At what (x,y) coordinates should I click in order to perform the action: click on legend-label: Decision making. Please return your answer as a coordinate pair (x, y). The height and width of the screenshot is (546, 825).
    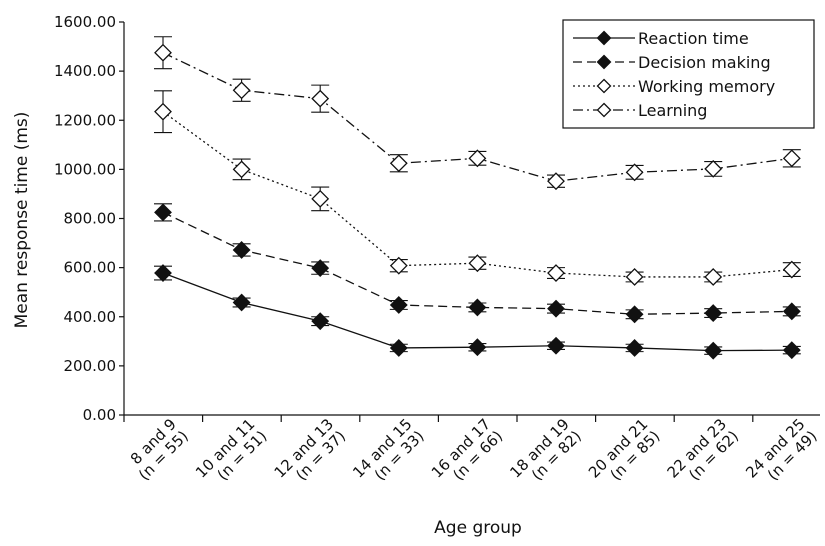
    Looking at the image, I should click on (704, 62).